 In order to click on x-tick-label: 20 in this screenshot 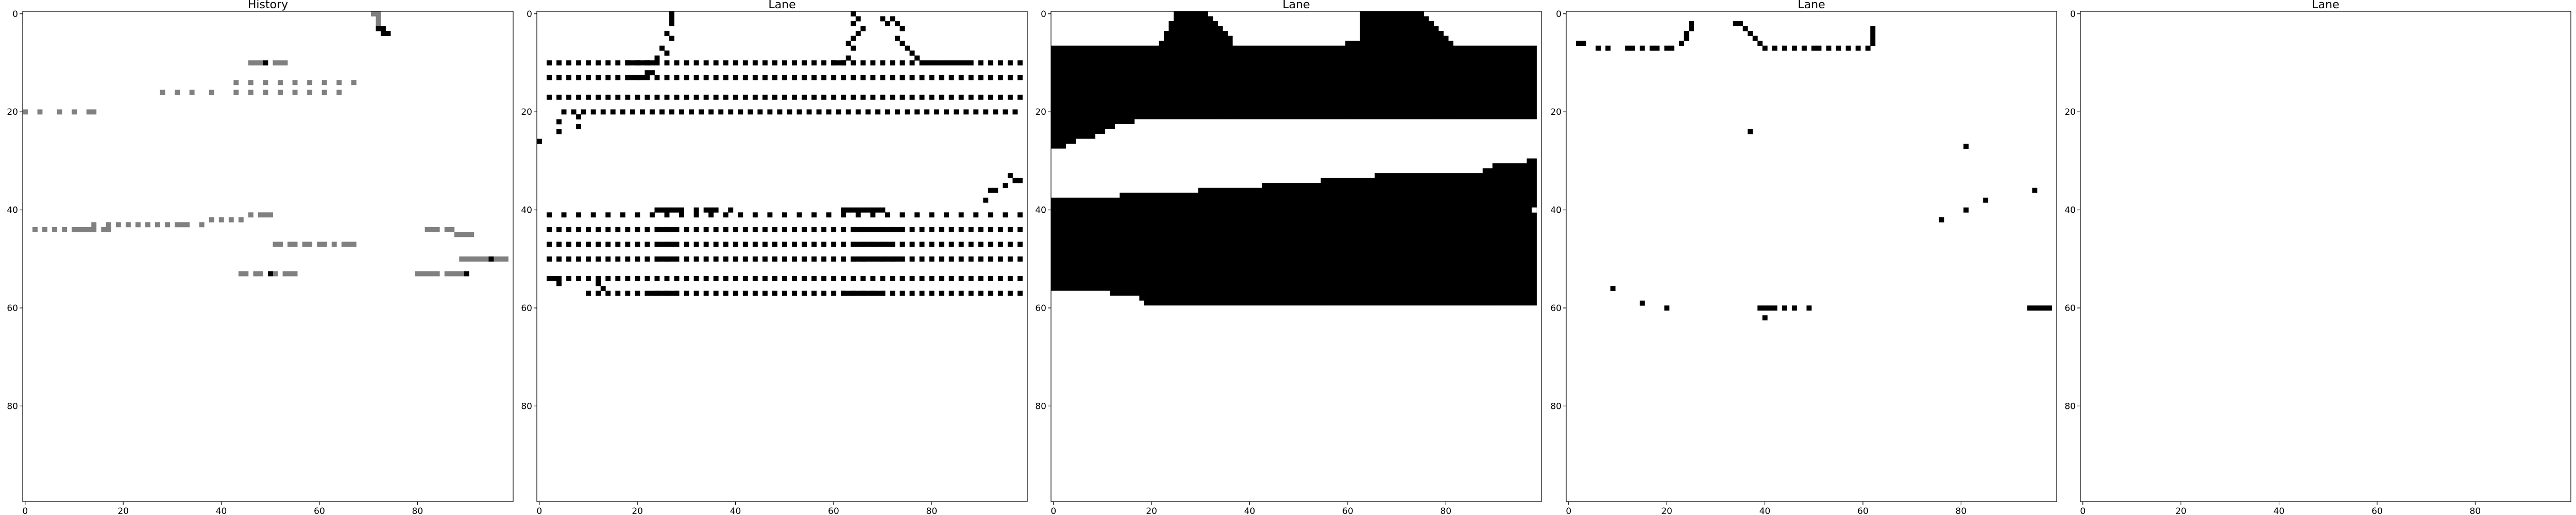, I will do `click(1666, 510)`.